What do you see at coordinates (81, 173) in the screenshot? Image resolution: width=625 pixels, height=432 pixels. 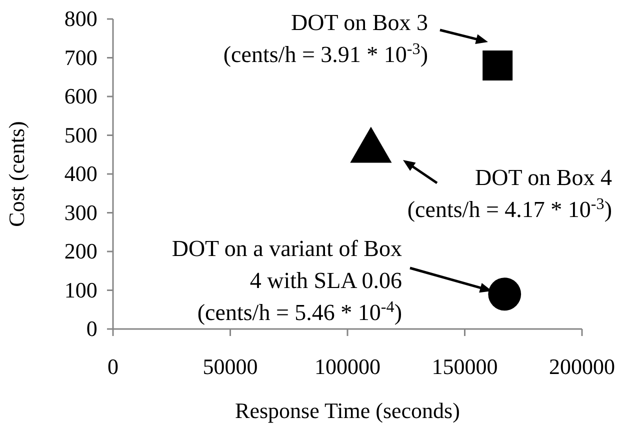 I see `y-tick-label: 400` at bounding box center [81, 173].